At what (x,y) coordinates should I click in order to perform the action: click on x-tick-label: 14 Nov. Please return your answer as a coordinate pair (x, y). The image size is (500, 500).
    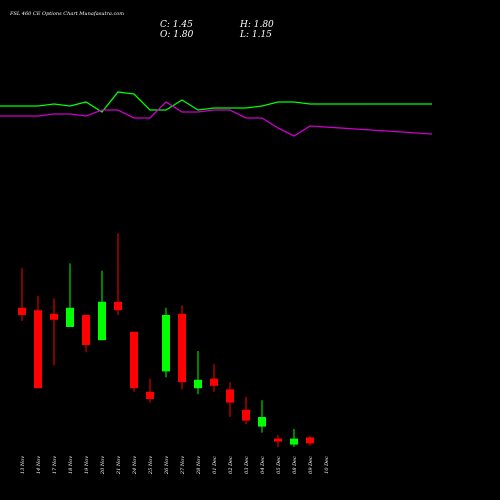
    Looking at the image, I should click on (39, 465).